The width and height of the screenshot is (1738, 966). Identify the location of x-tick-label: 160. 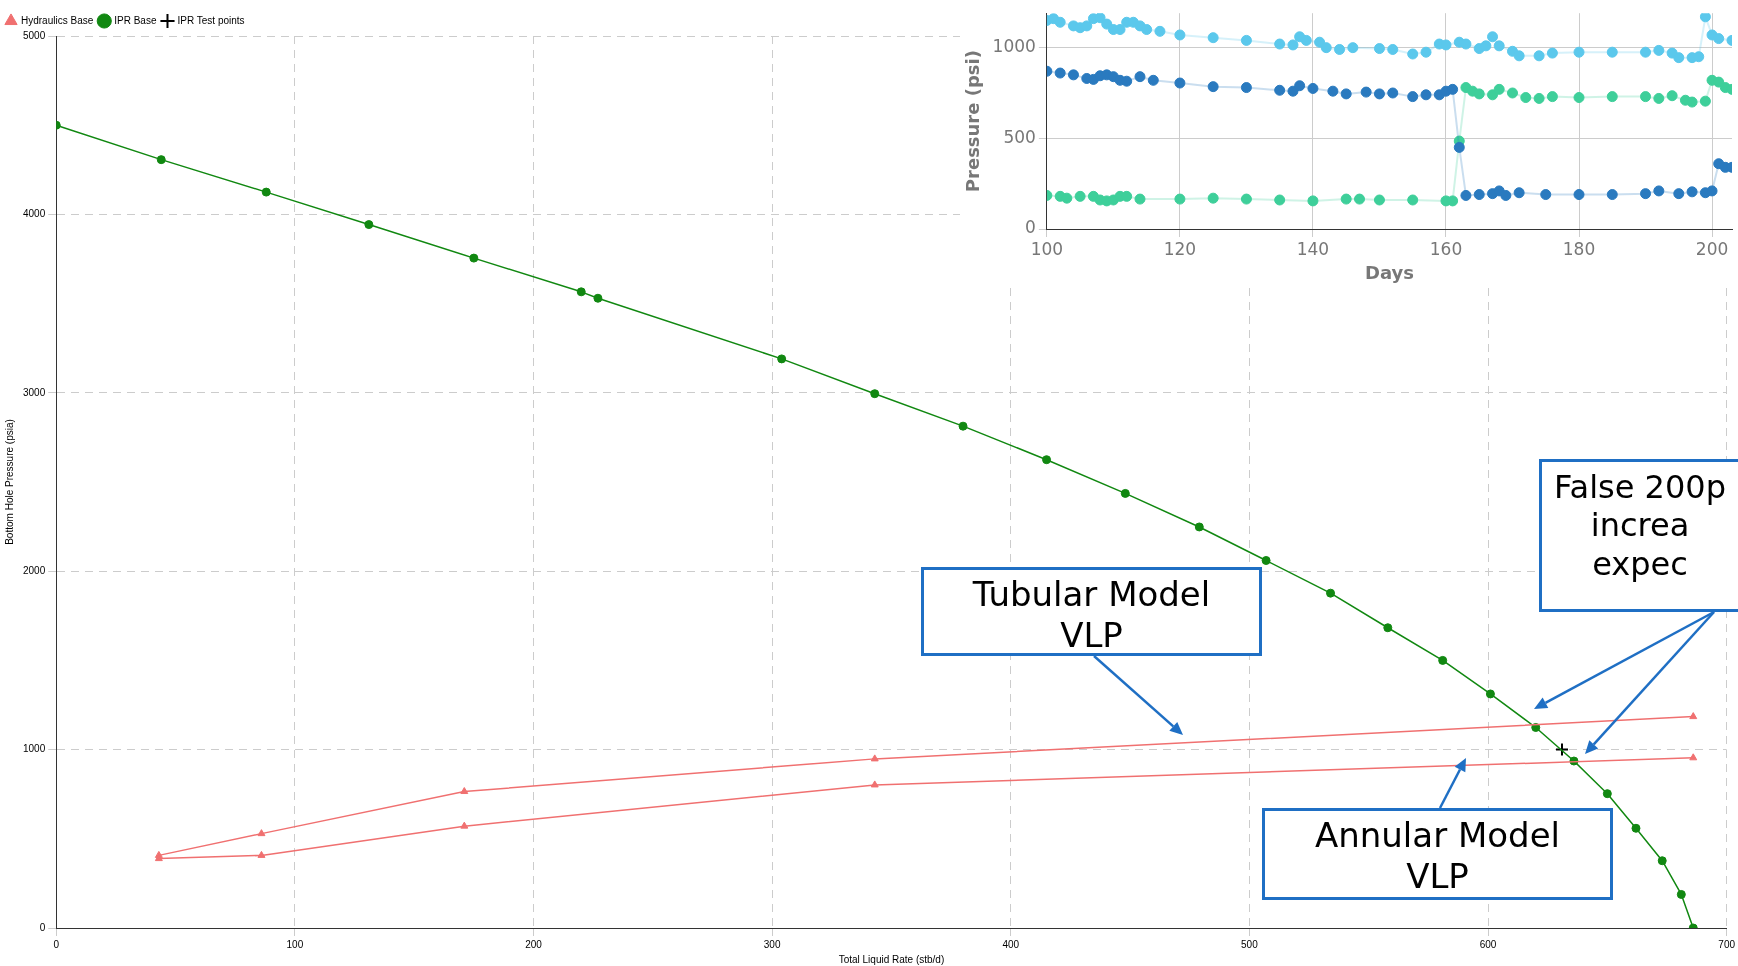
(1446, 248).